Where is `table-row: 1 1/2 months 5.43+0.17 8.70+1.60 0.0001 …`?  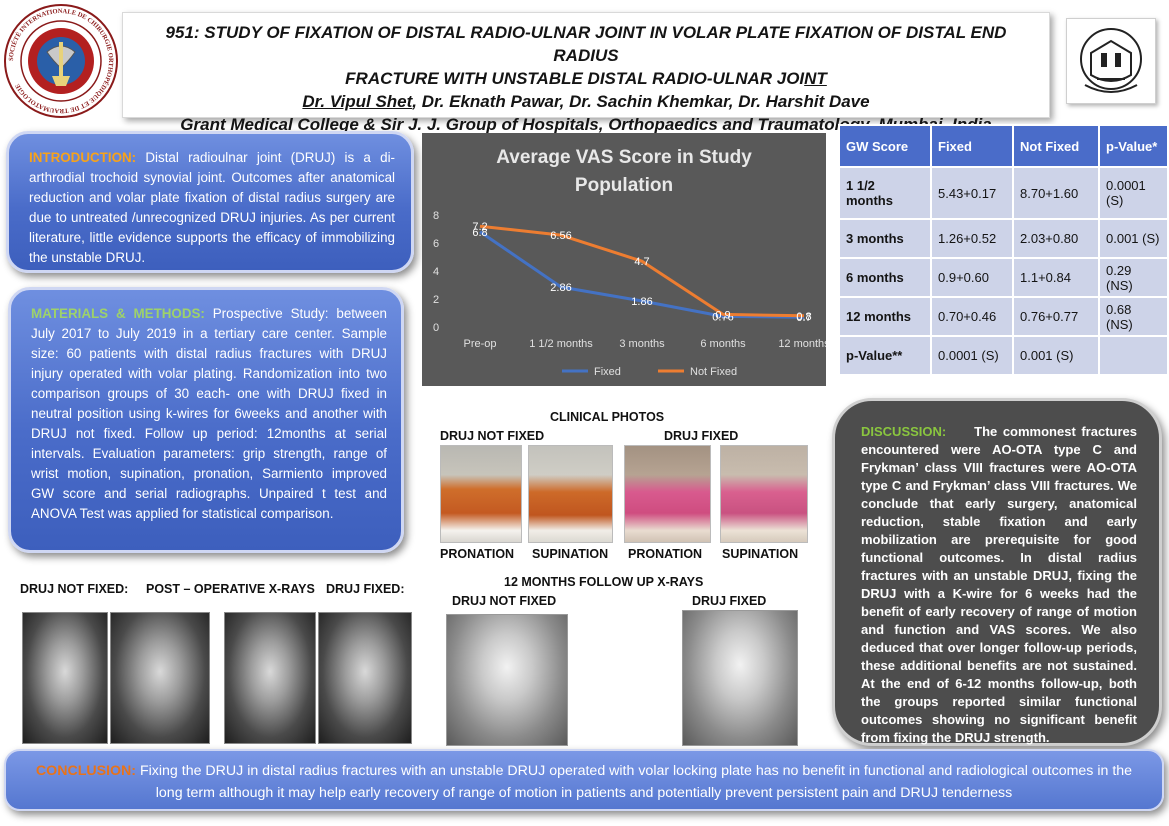 table-row: 1 1/2 months 5.43+0.17 8.70+1.60 0.0001 … is located at coordinates (1003, 193).